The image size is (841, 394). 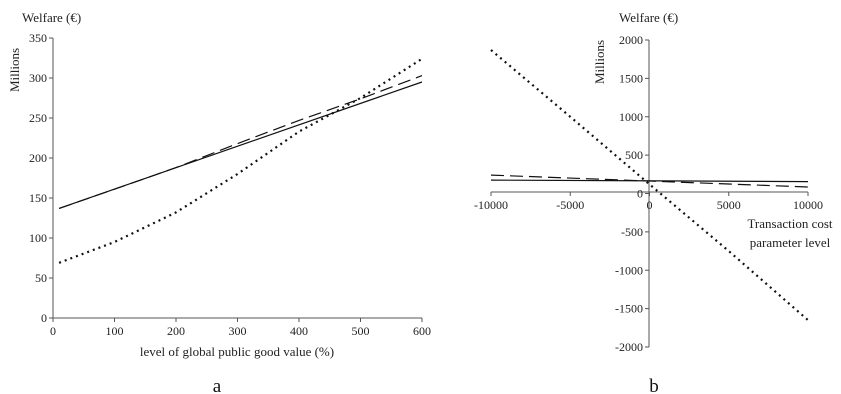 What do you see at coordinates (240, 142) in the screenshot?
I see `chart-a-series-dashed-line` at bounding box center [240, 142].